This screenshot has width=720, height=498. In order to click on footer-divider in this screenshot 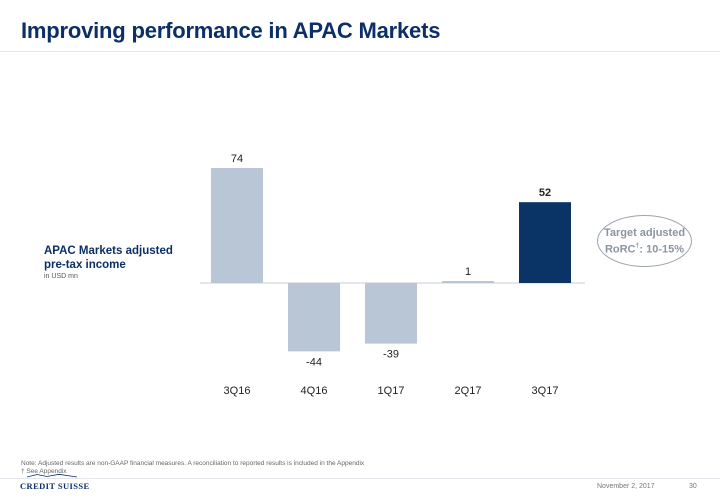, I will do `click(360, 478)`.